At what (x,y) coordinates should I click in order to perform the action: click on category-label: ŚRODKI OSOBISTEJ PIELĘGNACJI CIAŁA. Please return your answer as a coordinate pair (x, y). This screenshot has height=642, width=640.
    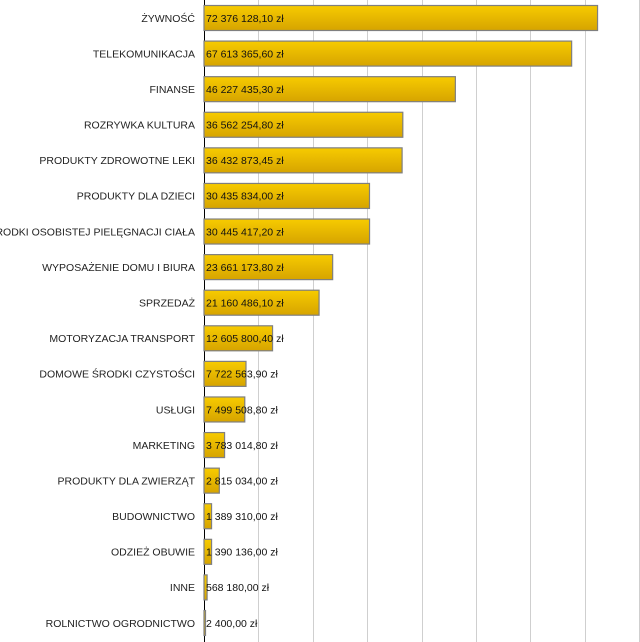
    Looking at the image, I should click on (97, 231).